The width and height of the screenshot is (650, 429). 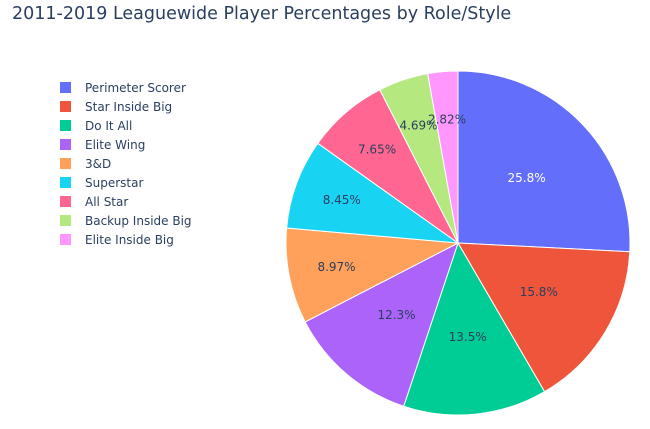 I want to click on legend-item-elite-wing: Elite Wing, so click(x=126, y=144).